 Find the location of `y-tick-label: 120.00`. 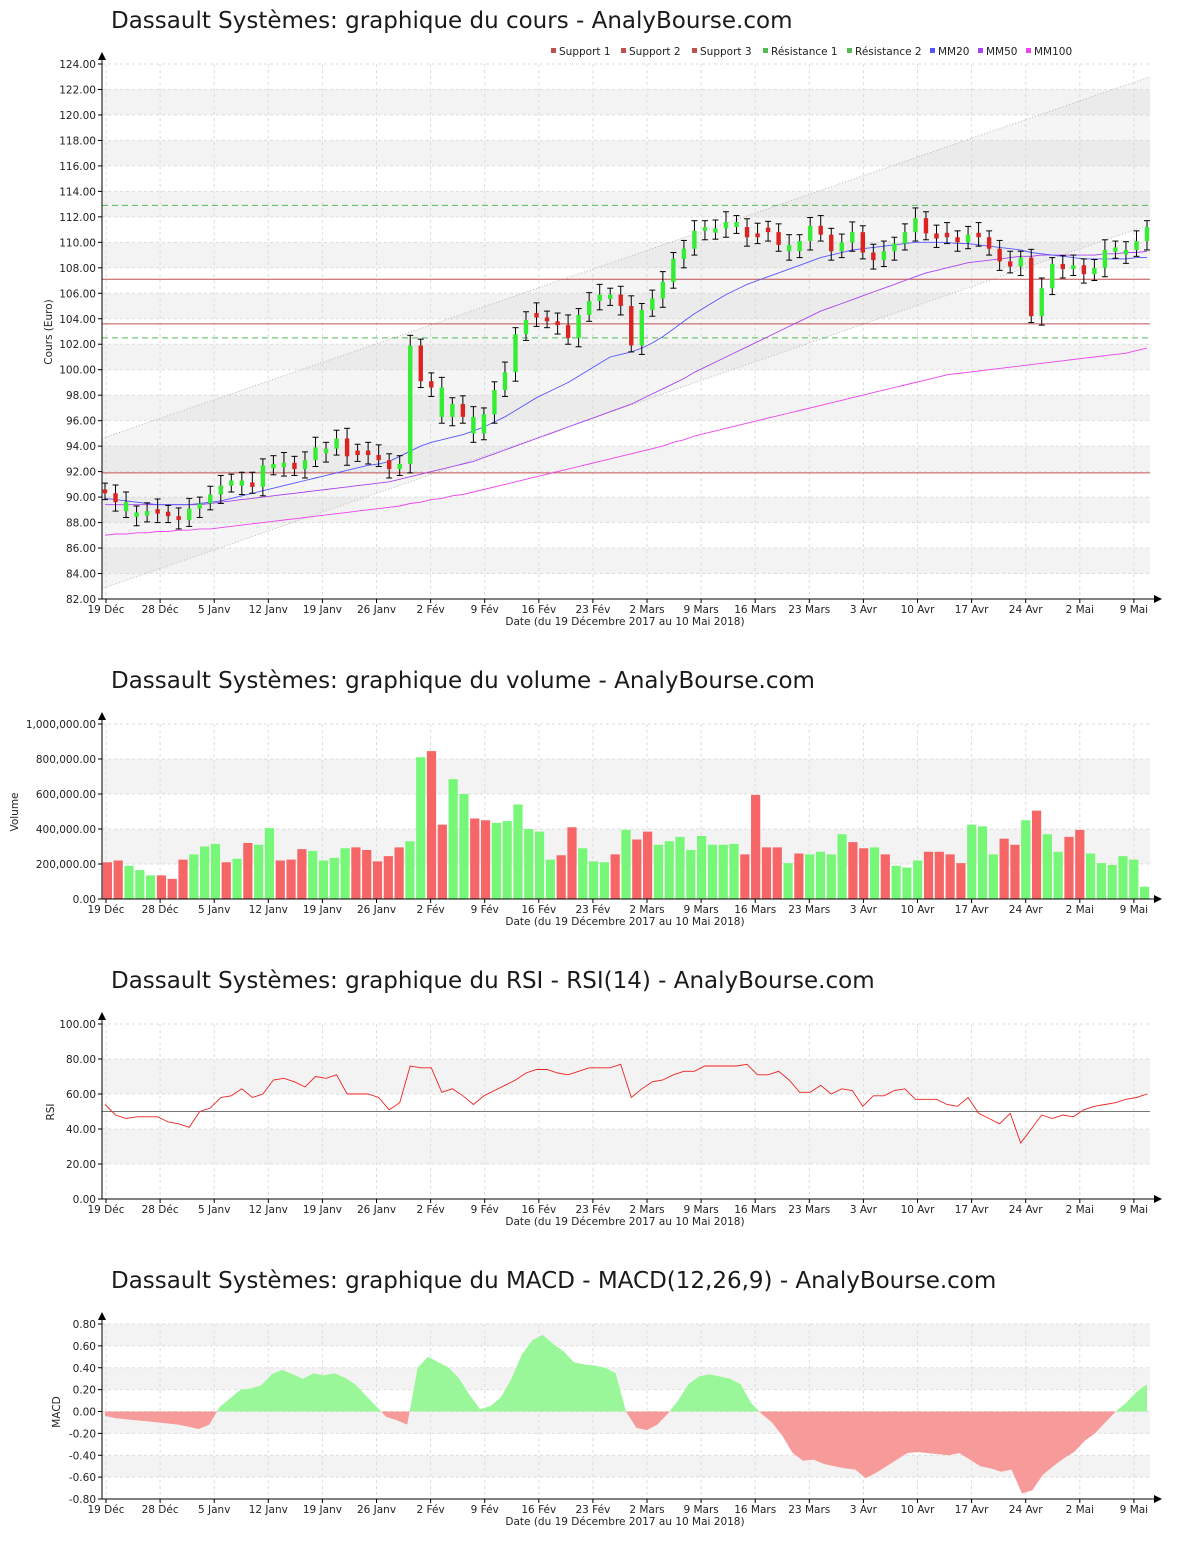

y-tick-label: 120.00 is located at coordinates (77, 116).